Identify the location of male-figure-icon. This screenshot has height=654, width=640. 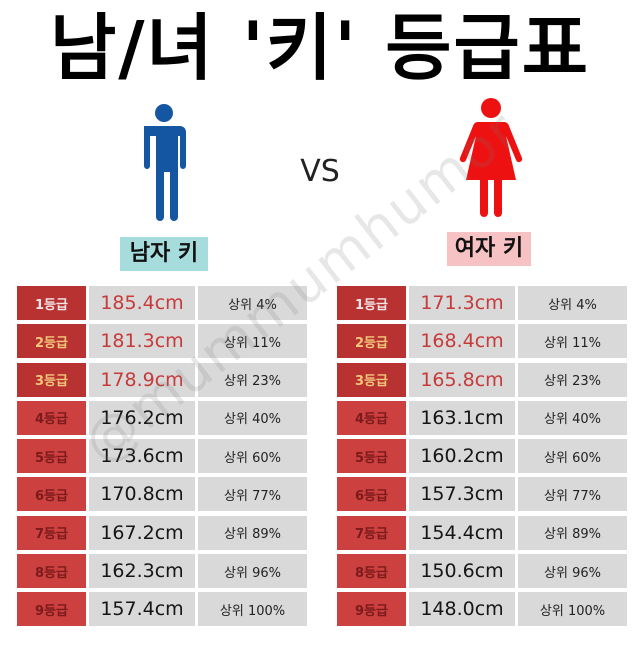
(165, 162).